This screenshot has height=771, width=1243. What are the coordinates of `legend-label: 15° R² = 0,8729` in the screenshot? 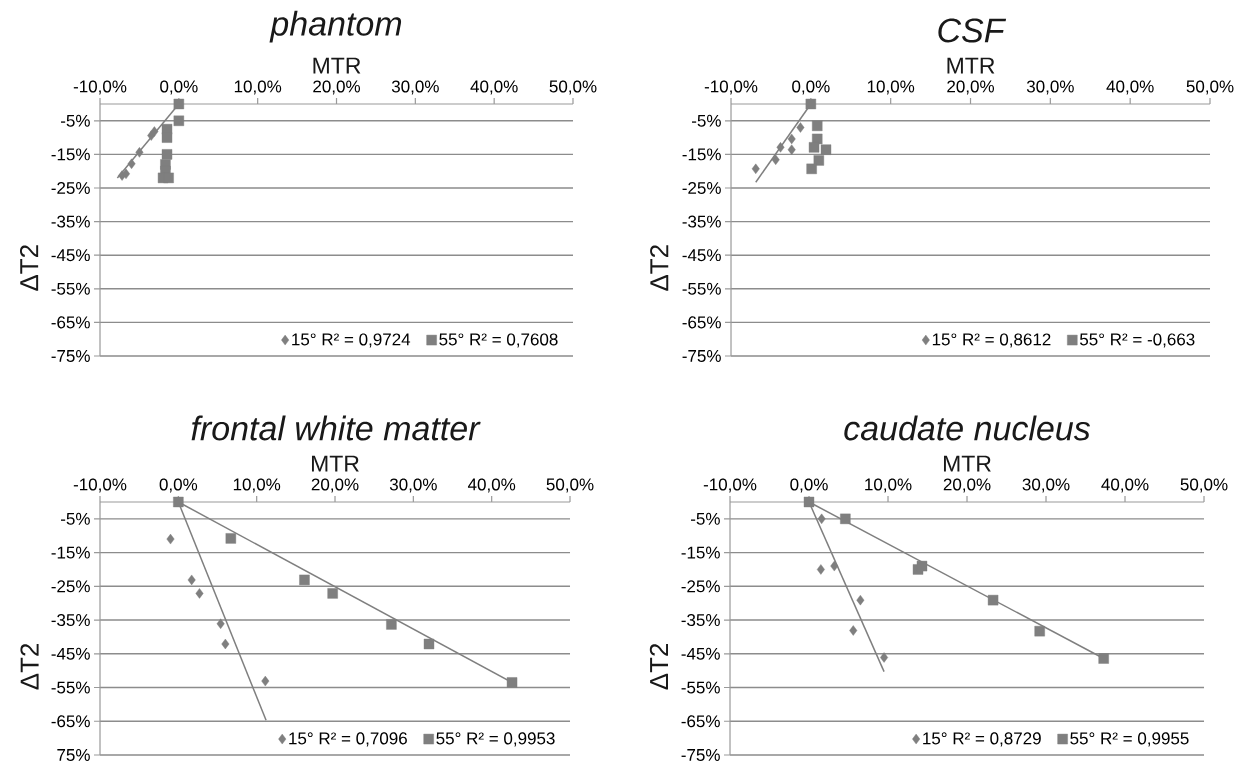 It's located at (982, 739).